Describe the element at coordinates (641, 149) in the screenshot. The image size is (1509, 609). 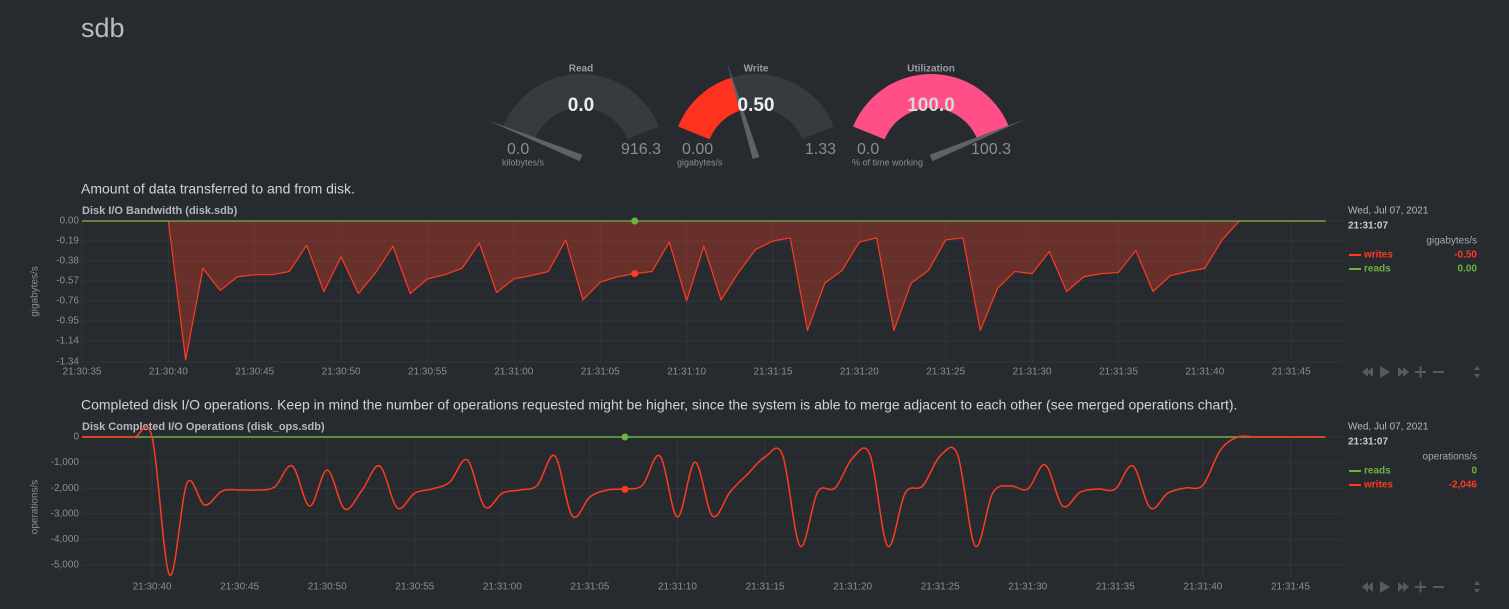
I see `gauge-max: 916.3` at that location.